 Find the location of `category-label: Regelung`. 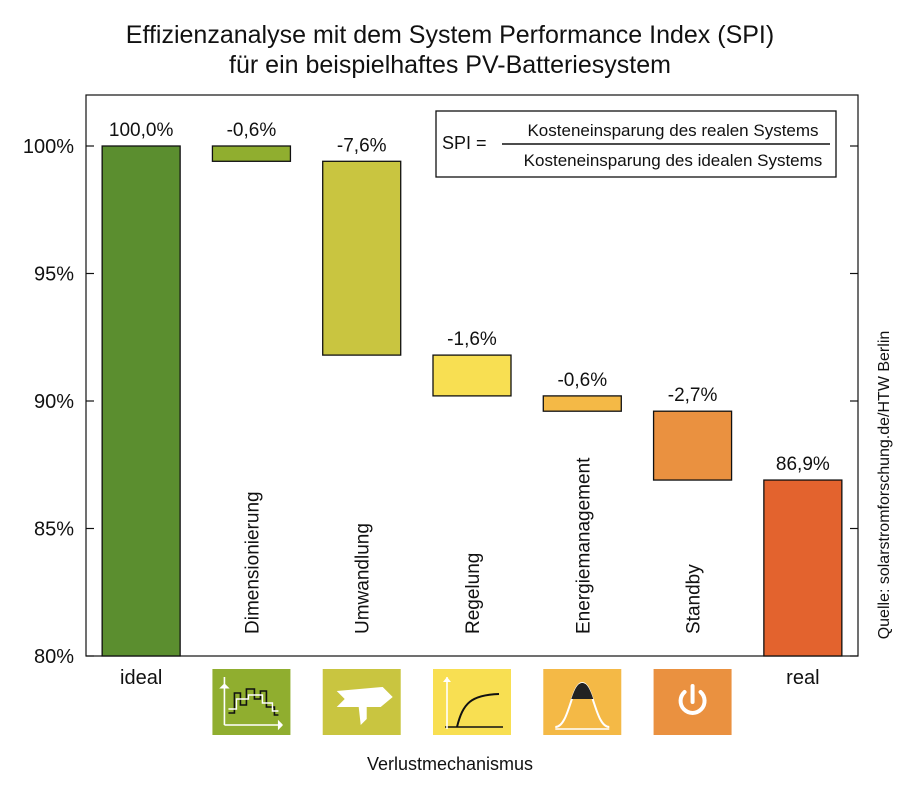

category-label: Regelung is located at coordinates (473, 593).